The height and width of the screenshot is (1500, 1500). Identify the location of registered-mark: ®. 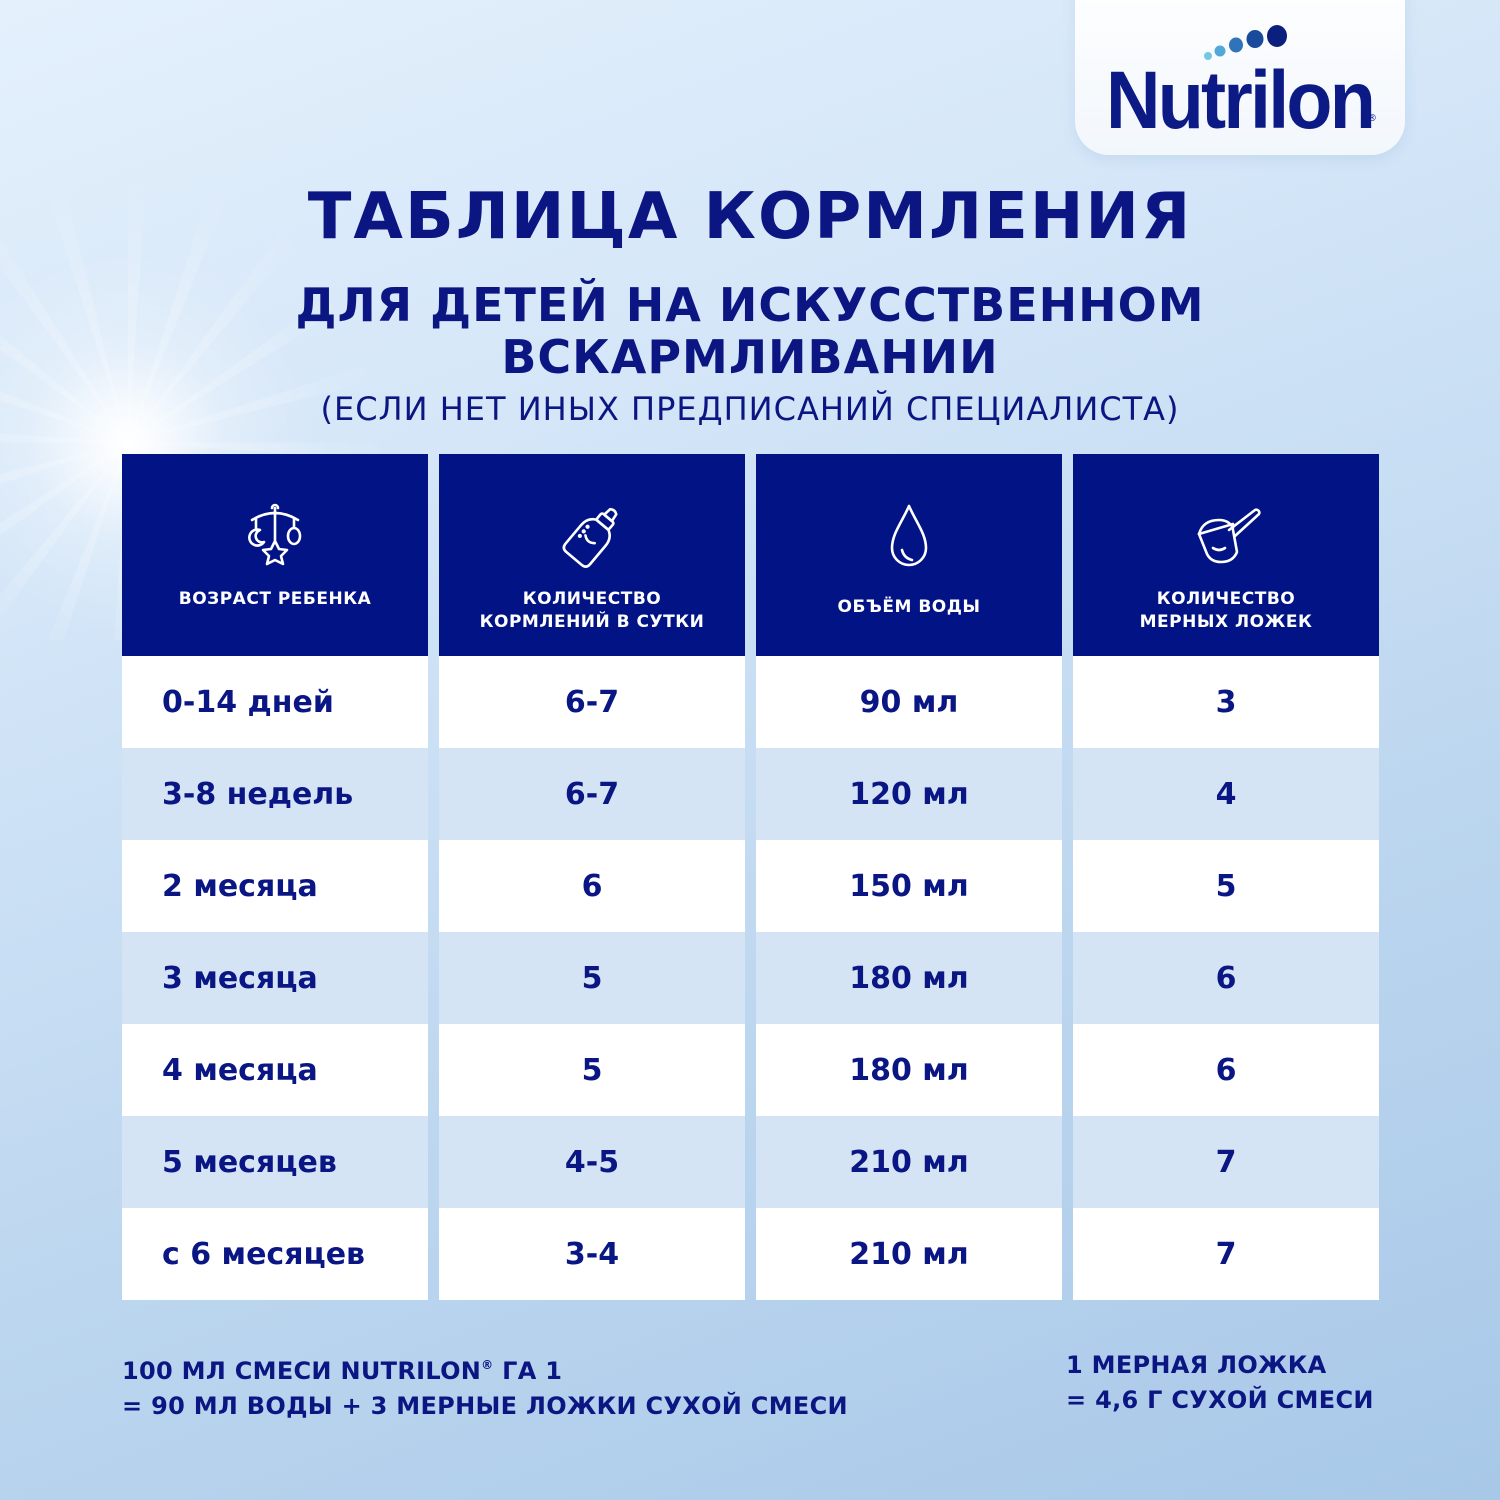
(487, 1365).